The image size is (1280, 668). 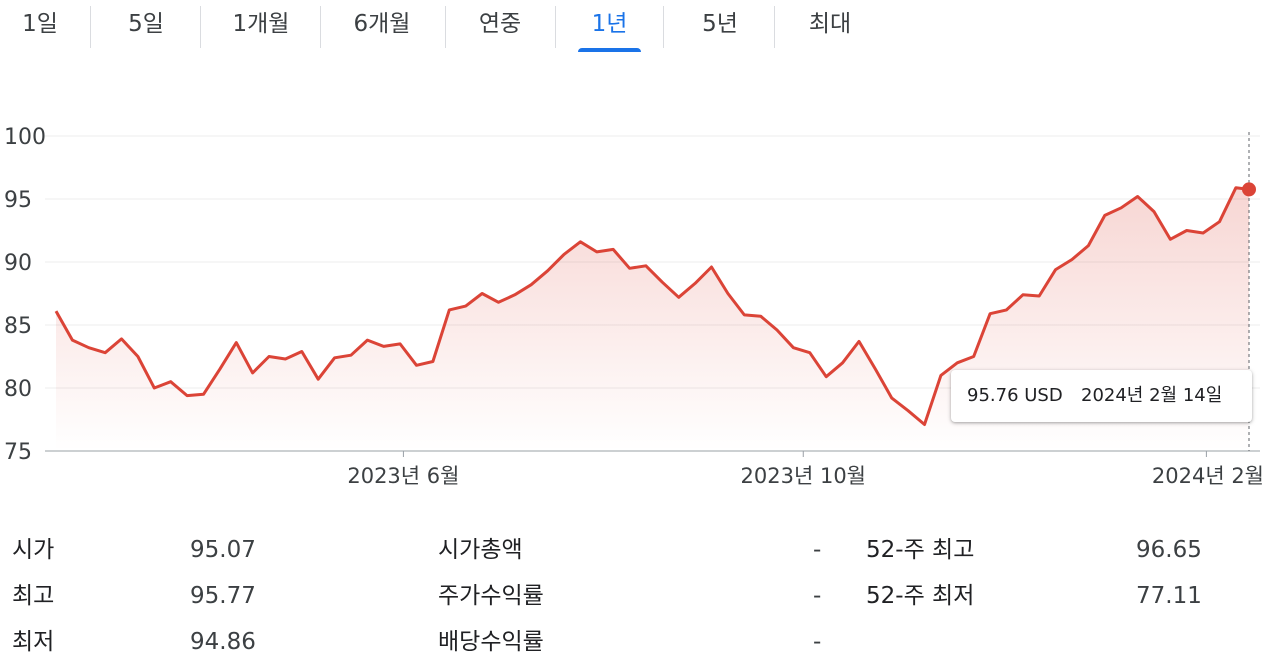 What do you see at coordinates (480, 550) in the screenshot?
I see `stat-mktcap-label: 시가총액` at bounding box center [480, 550].